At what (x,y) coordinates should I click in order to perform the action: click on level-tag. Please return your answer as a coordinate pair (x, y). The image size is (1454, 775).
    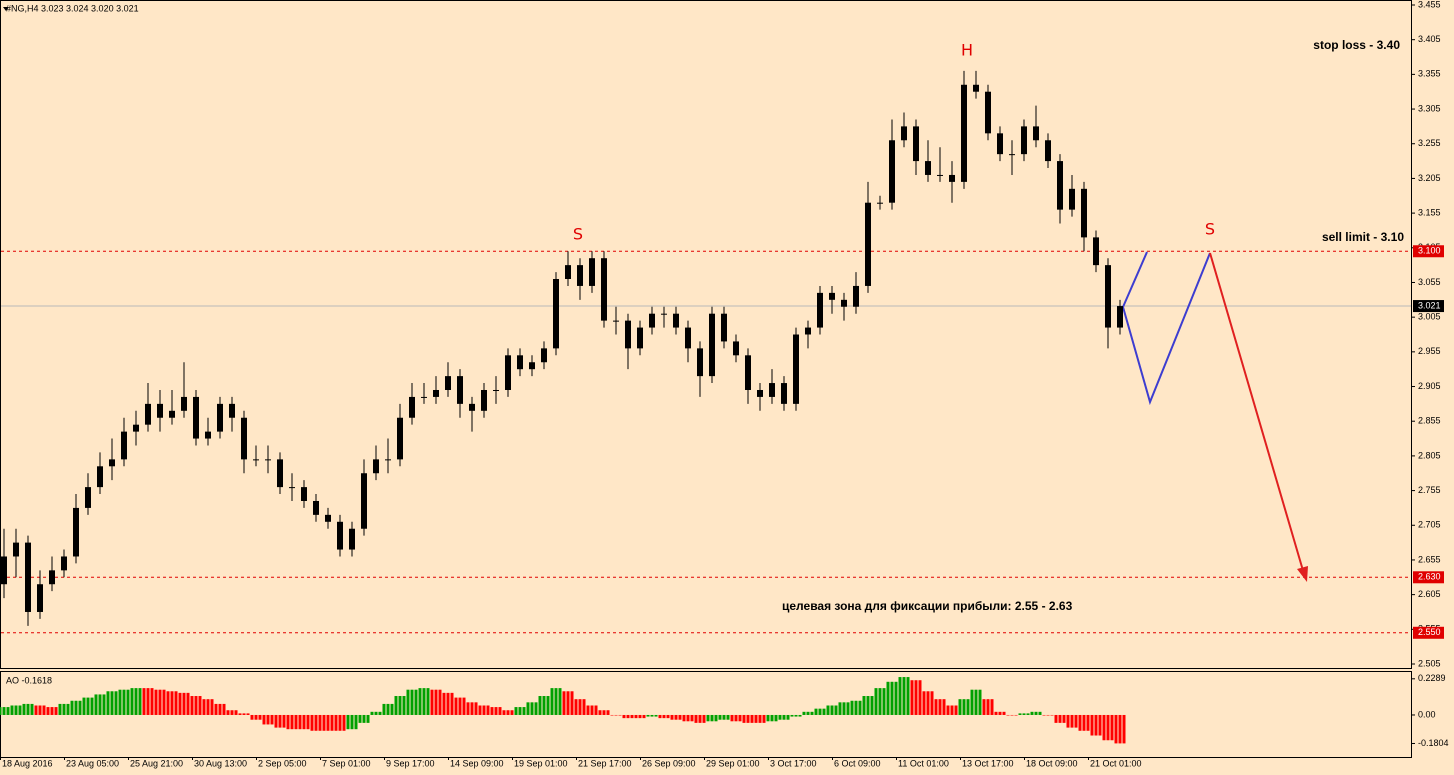
    Looking at the image, I should click on (1428, 577).